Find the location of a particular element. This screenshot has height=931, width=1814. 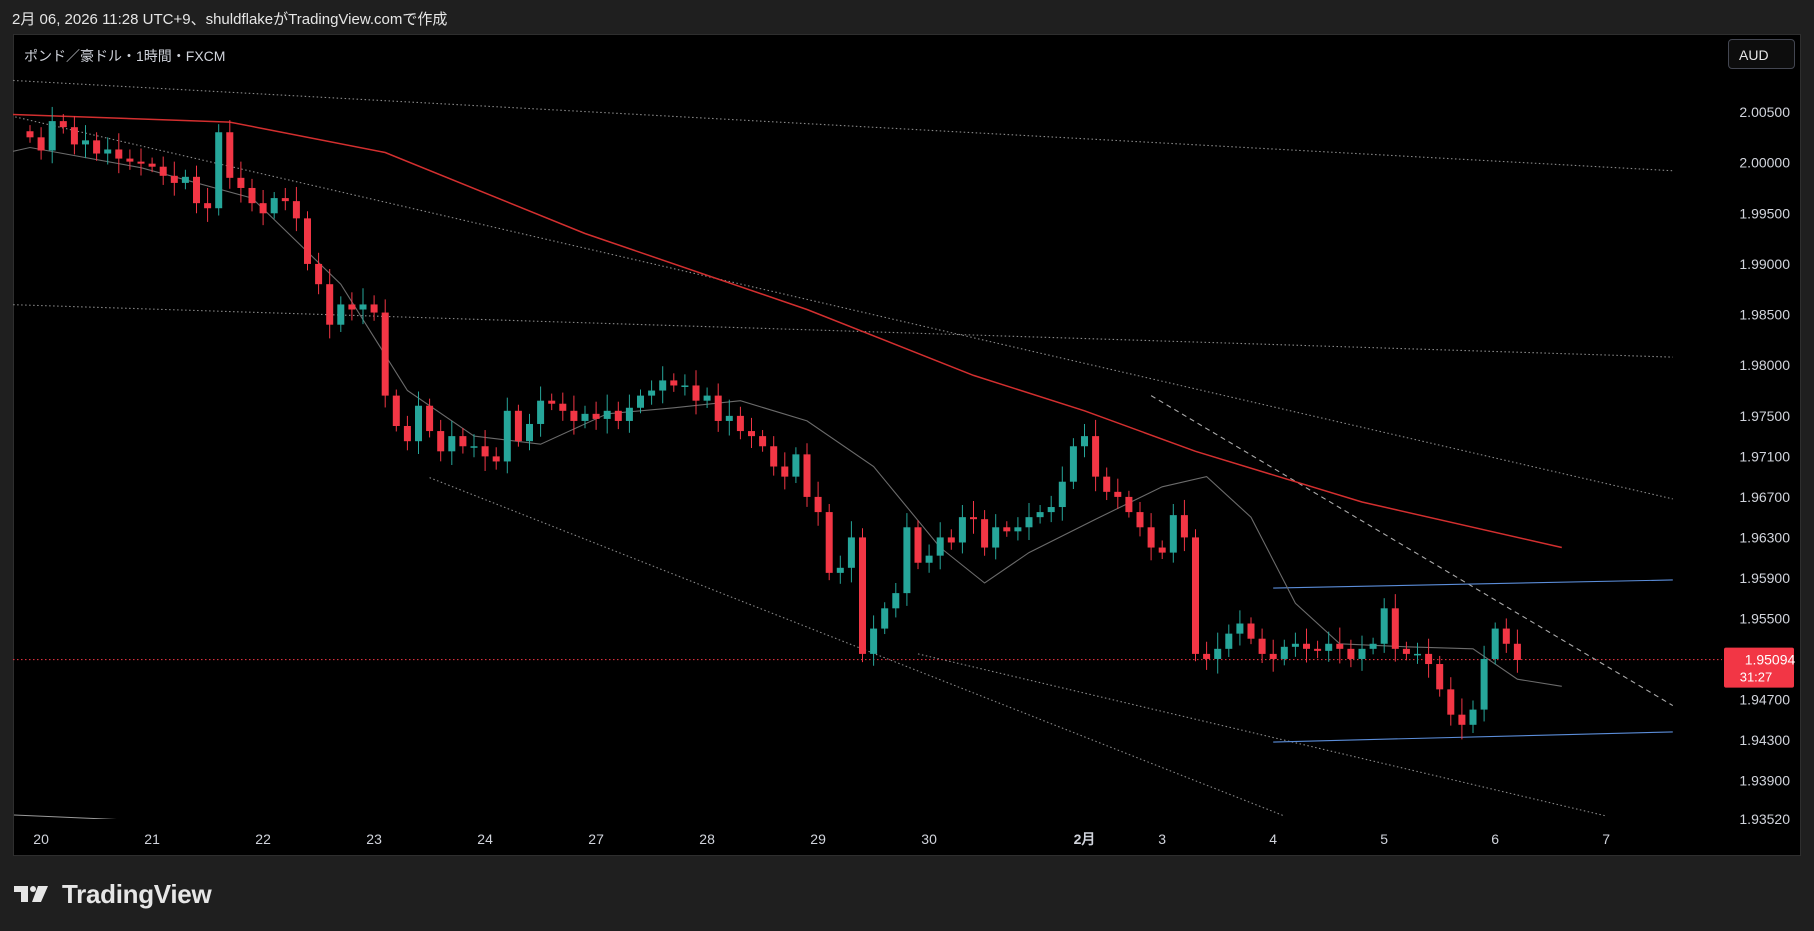

short-downtrend-line is located at coordinates (1412, 551).